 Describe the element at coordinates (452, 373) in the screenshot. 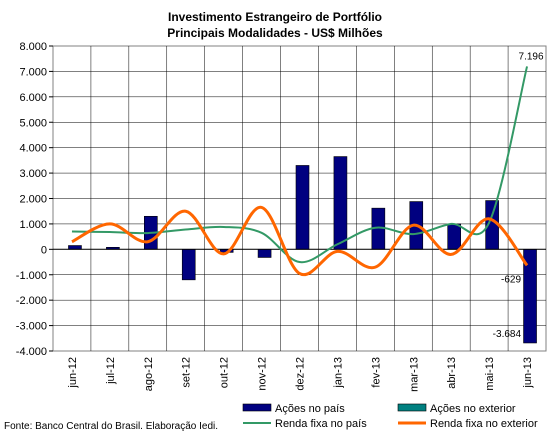

I see `x-tick-label: abr-13` at that location.